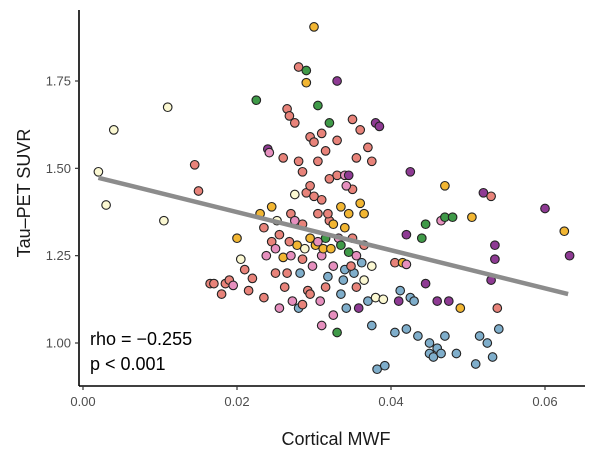 This screenshot has height=452, width=593. What do you see at coordinates (58, 255) in the screenshot?
I see `y-tick-label: 1.25` at bounding box center [58, 255].